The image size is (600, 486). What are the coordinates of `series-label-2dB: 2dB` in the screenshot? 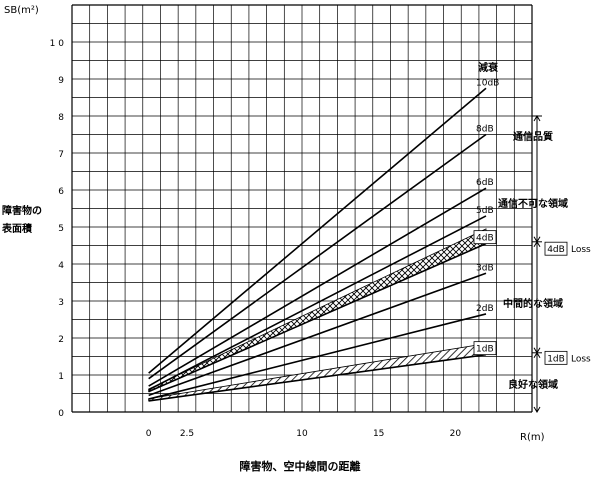 It's located at (485, 309).